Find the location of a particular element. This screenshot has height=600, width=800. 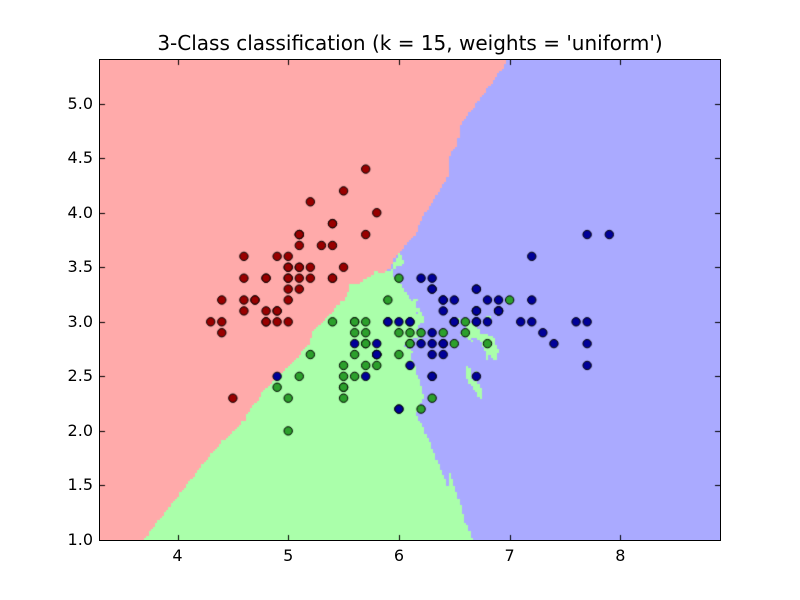

x-tick-label: 5 is located at coordinates (288, 555).